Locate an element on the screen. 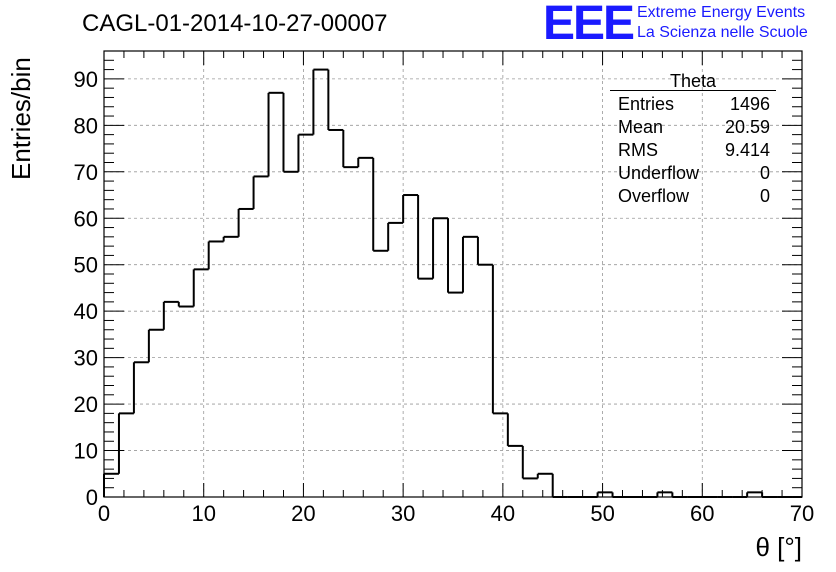 The width and height of the screenshot is (836, 572). x-tick-label: 0 is located at coordinates (104, 513).